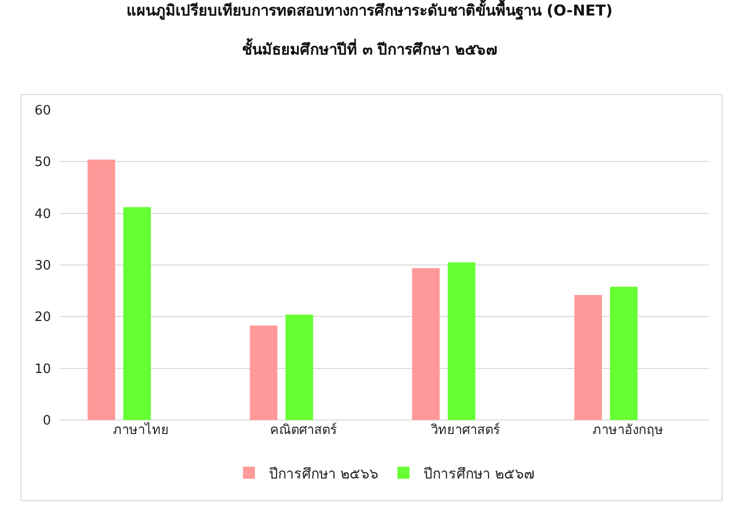 Image resolution: width=739 pixels, height=515 pixels. I want to click on y-tick-label: 30, so click(42, 266).